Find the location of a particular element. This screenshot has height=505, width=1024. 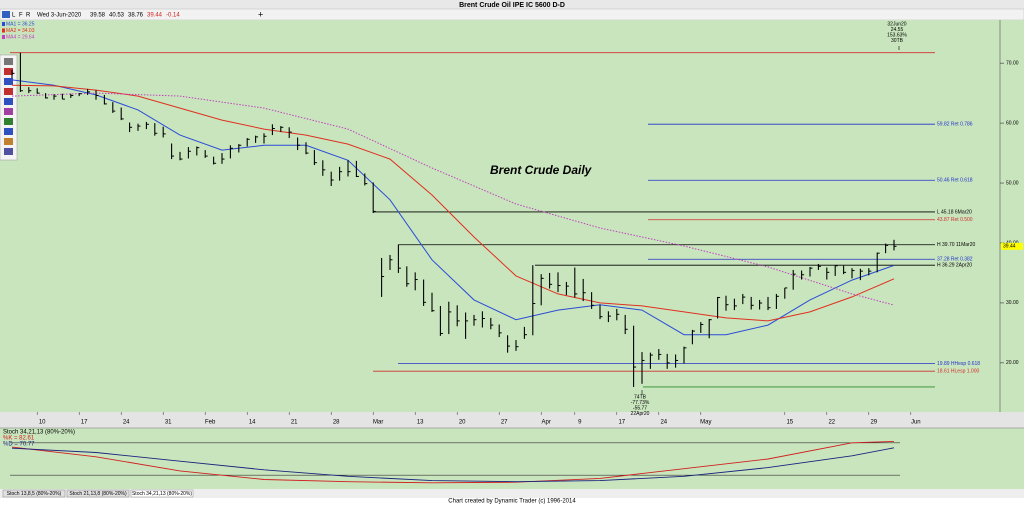

swing-annotation: 24.55 is located at coordinates (897, 30).